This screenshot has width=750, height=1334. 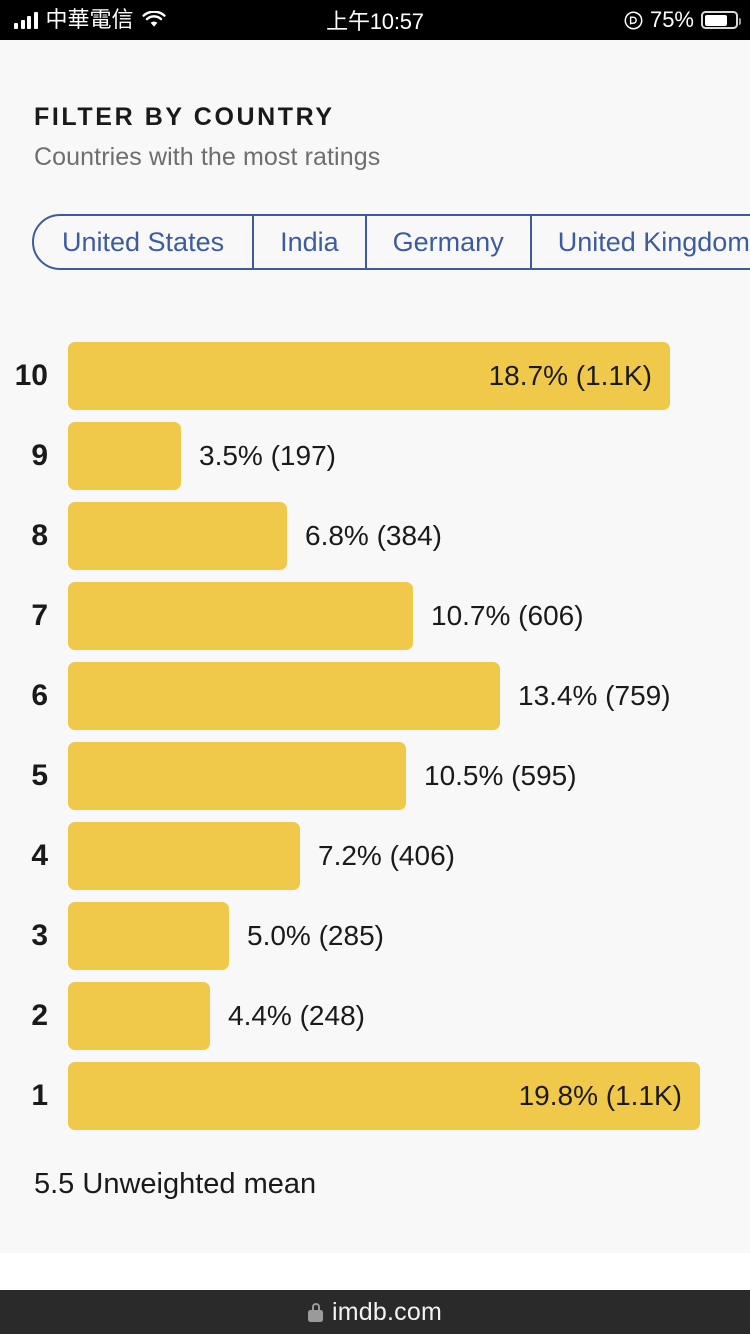 I want to click on bar-value-label: 13.4% (759), so click(x=594, y=695).